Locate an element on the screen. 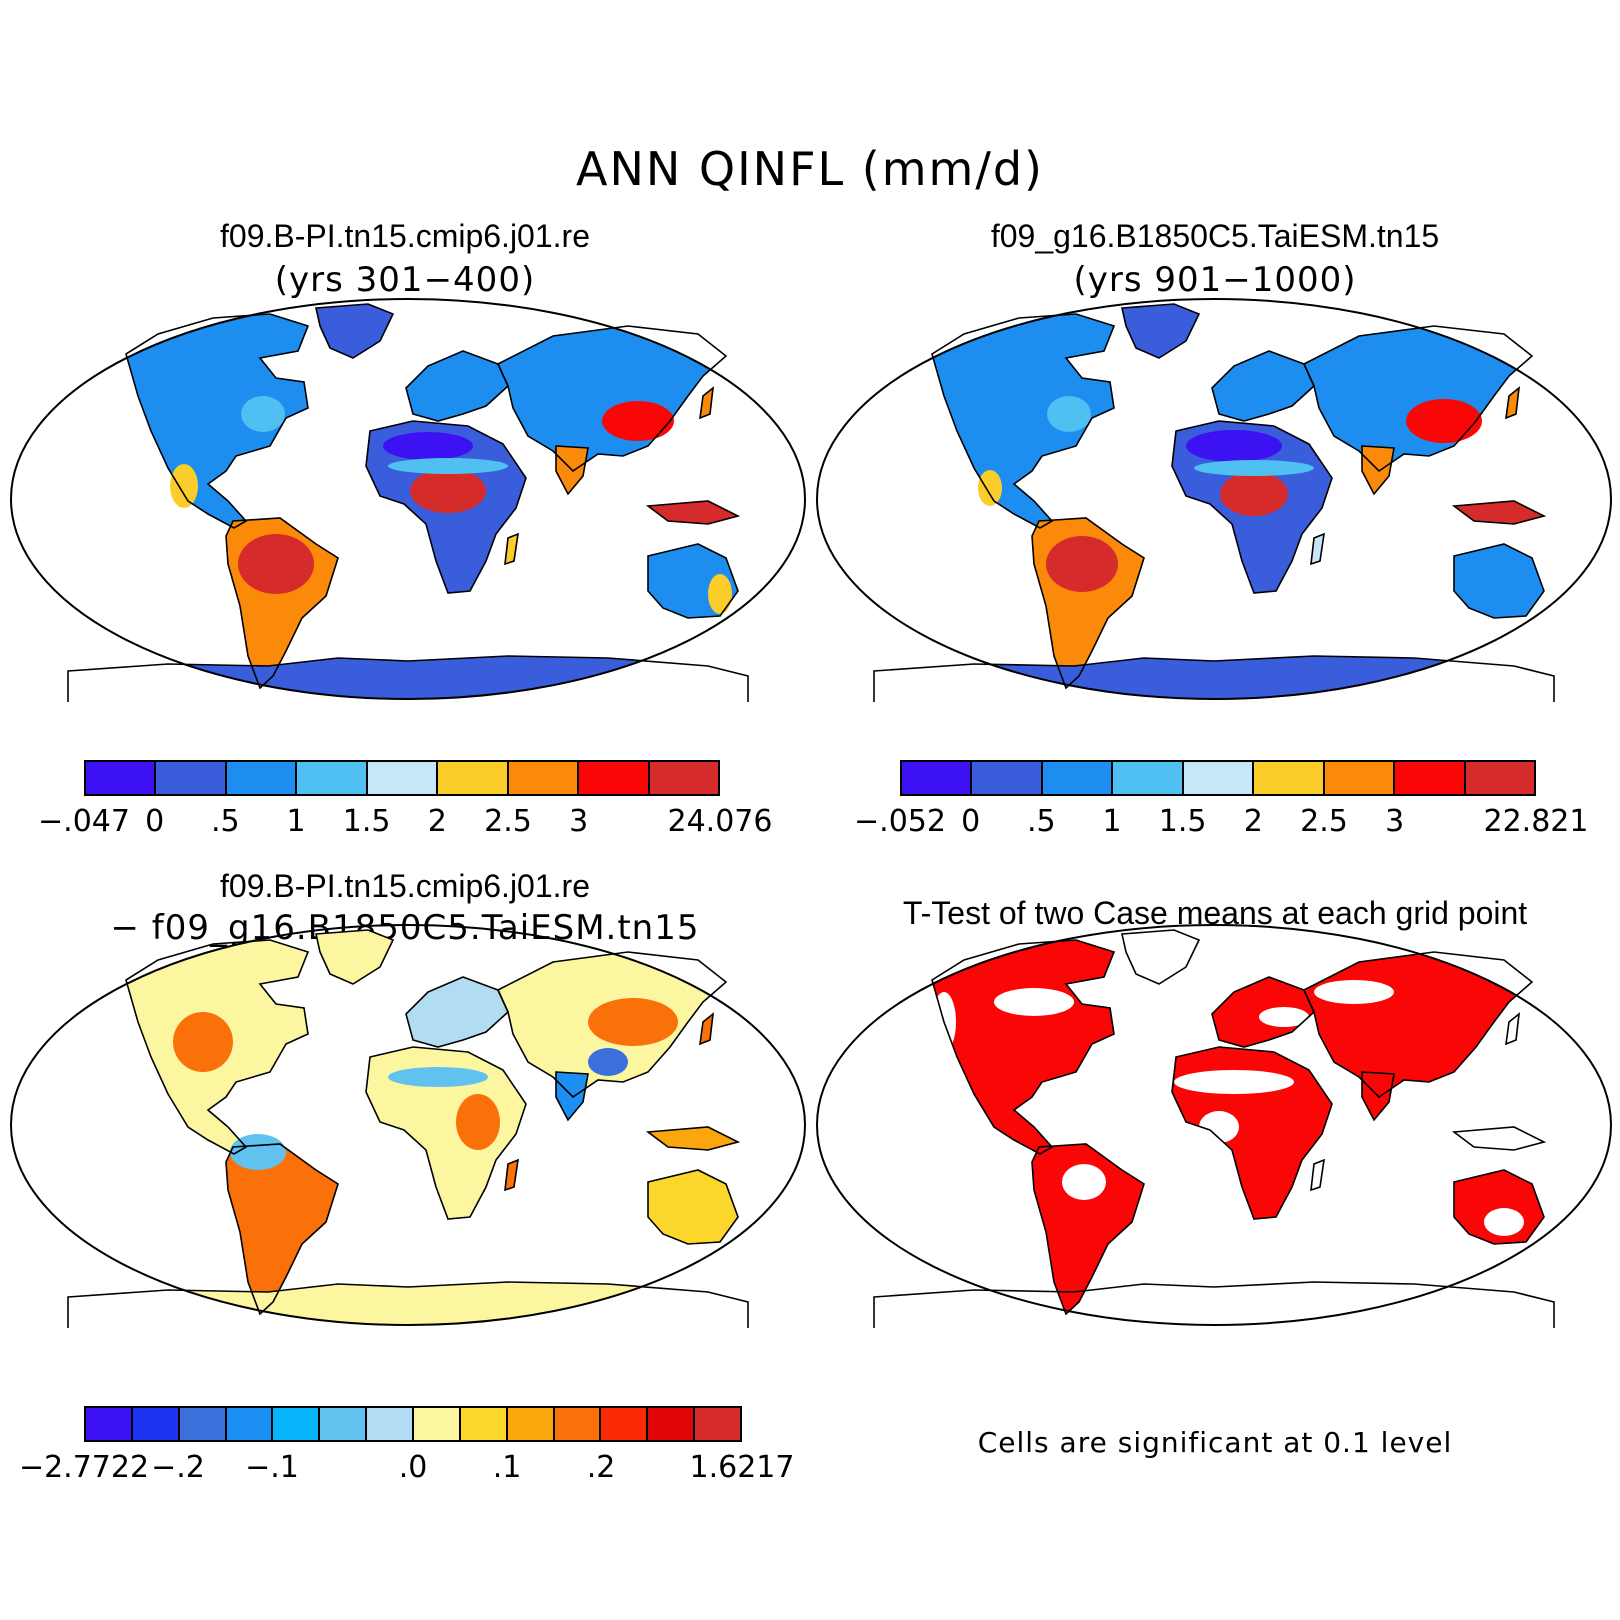 The image size is (1620, 1620). panel-tl-case-name: f09.B-PI.tn15.cmip6.j01.re is located at coordinates (405, 236).